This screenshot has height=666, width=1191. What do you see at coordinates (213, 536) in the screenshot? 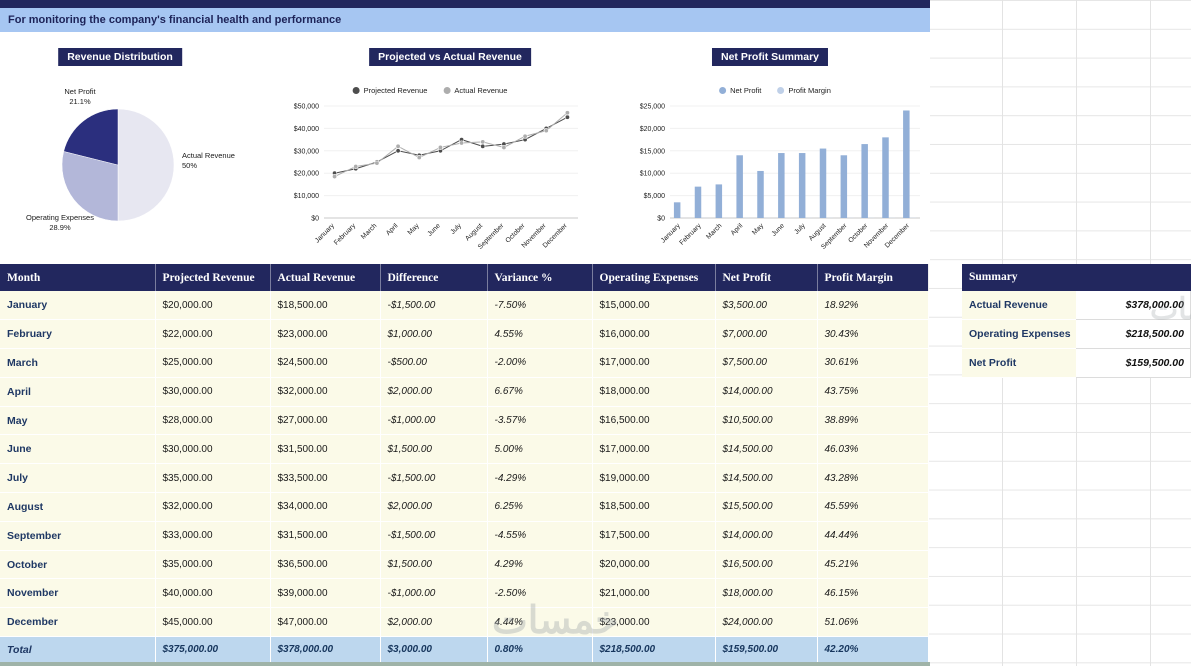
I see `table-cell: $33,000.00` at bounding box center [213, 536].